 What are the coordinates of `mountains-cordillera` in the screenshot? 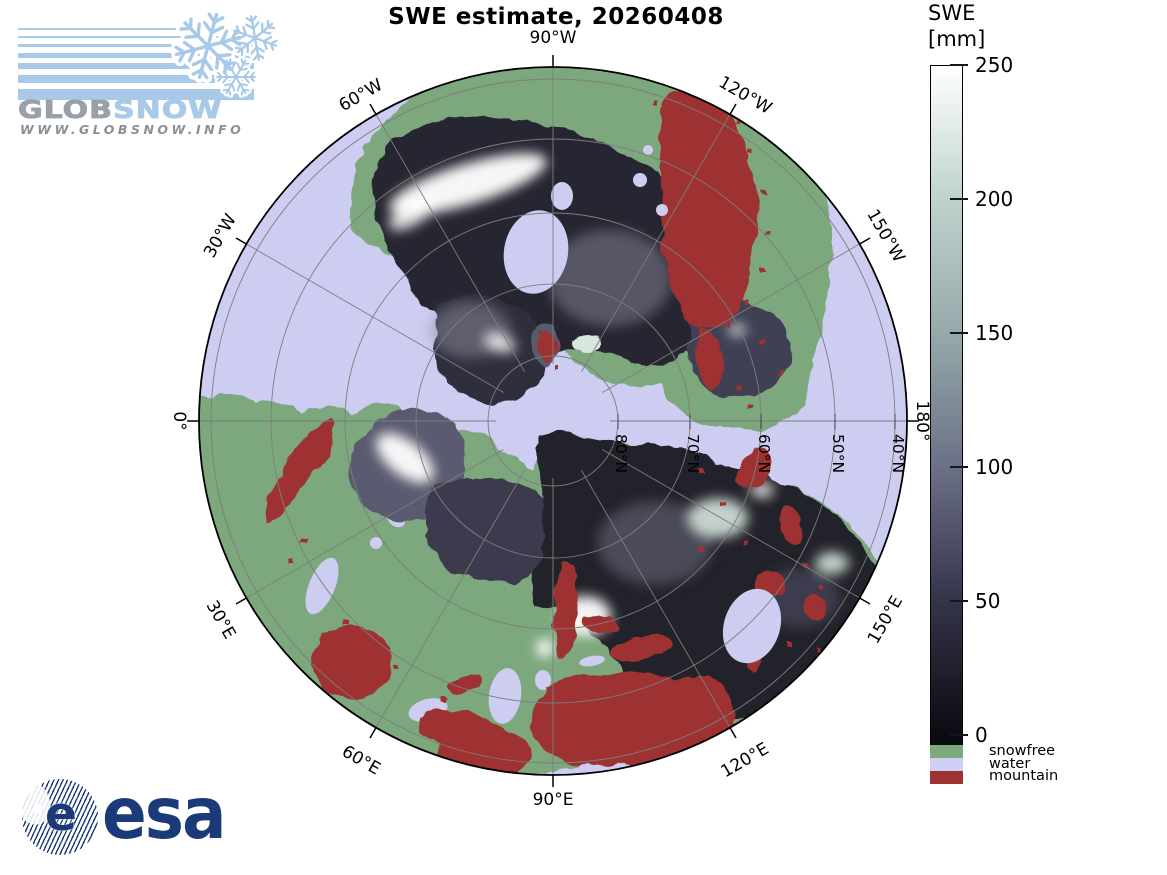 It's located at (709, 210).